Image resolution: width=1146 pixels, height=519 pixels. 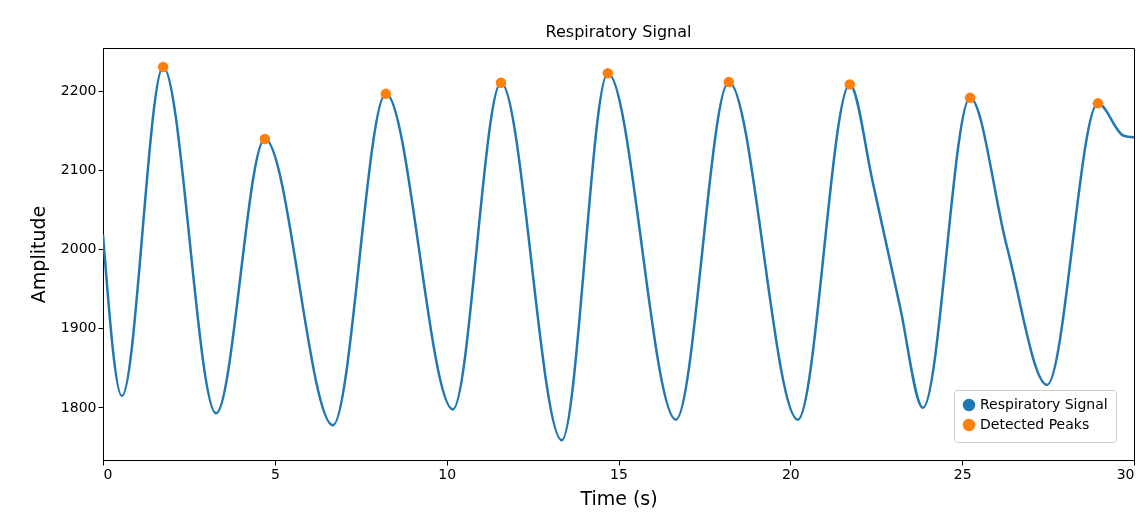 What do you see at coordinates (1125, 473) in the screenshot?
I see `x-tick-label: 30` at bounding box center [1125, 473].